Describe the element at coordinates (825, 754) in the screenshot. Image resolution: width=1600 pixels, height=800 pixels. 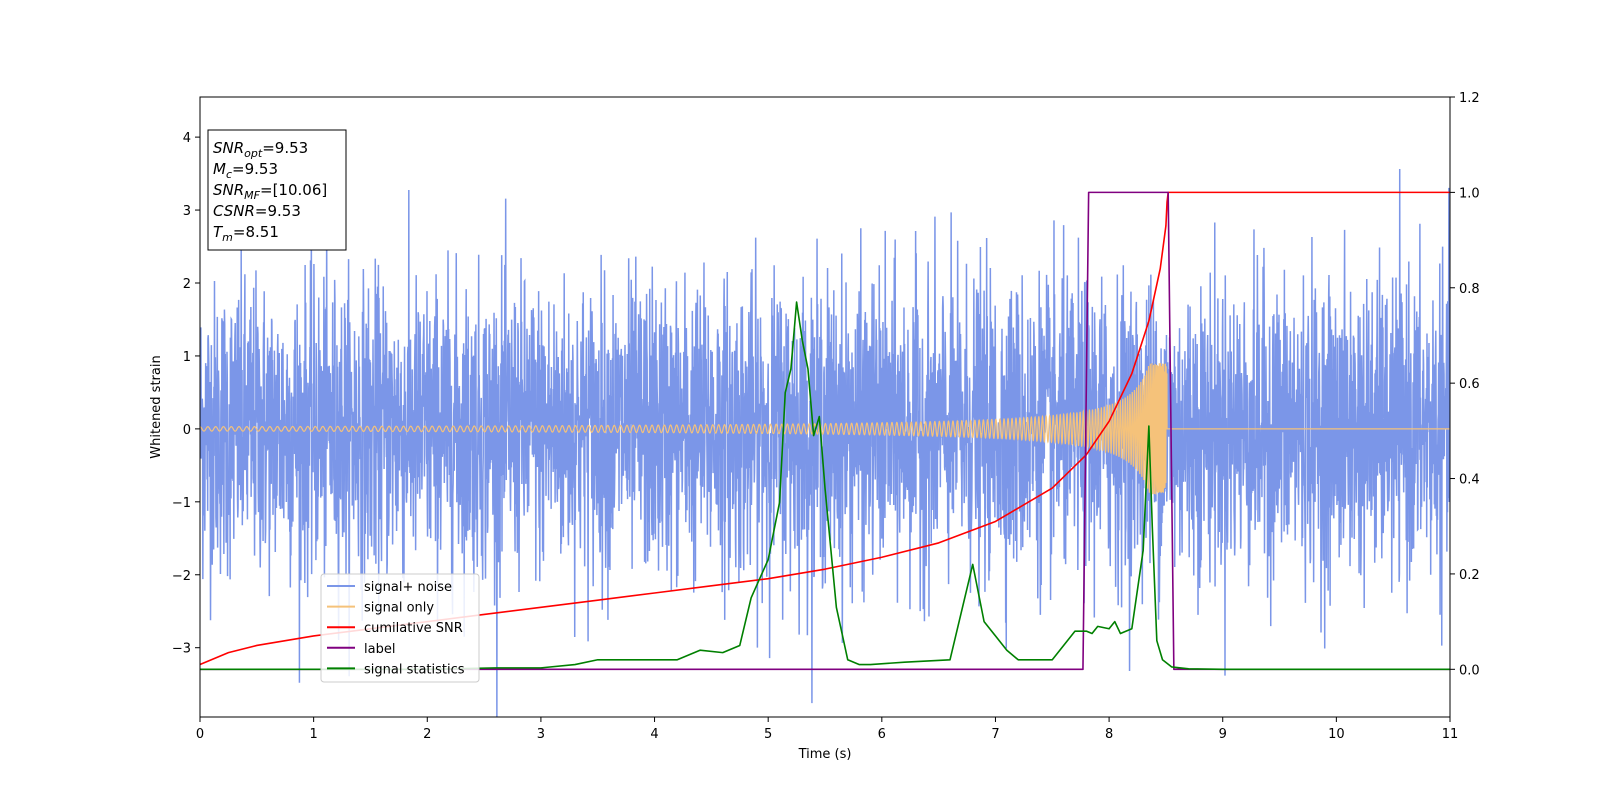
I see `x-axis-label: Time (s)` at that location.